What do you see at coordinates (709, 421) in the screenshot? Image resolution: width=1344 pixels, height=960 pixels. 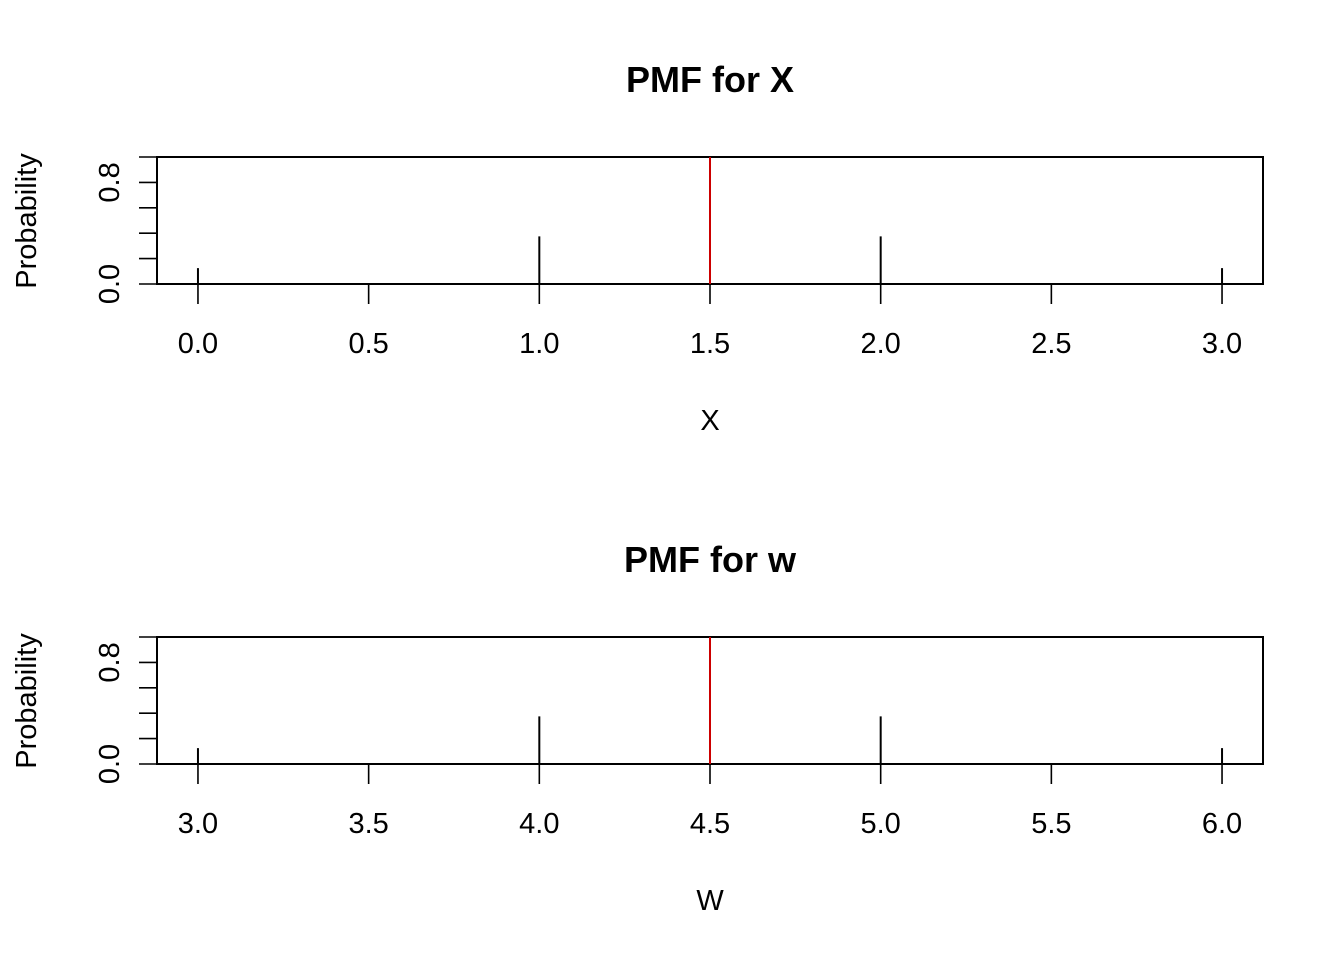 I see `x-axis-label: X` at bounding box center [709, 421].